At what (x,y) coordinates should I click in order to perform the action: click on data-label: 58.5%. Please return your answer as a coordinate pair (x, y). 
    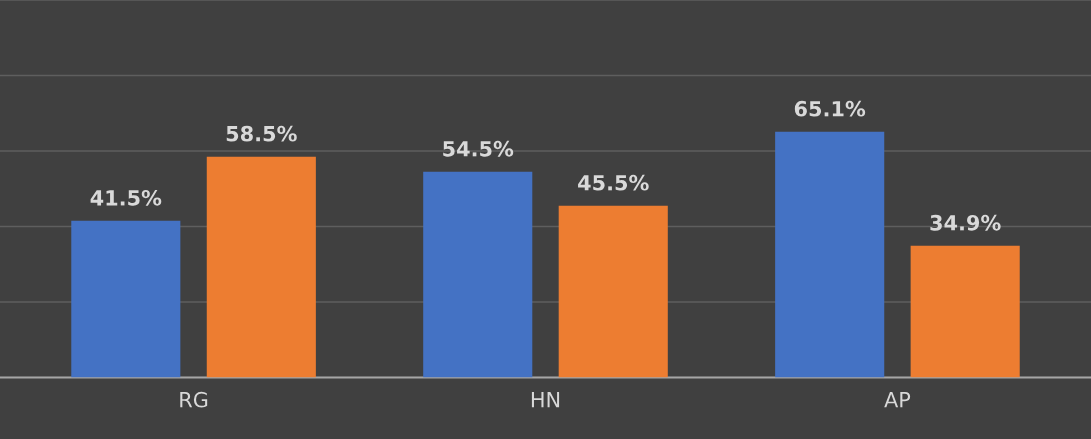
    Looking at the image, I should click on (261, 133).